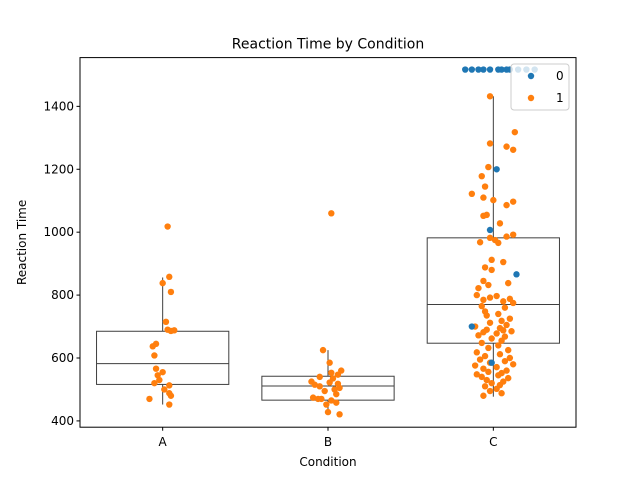  I want to click on box-B, so click(328, 382).